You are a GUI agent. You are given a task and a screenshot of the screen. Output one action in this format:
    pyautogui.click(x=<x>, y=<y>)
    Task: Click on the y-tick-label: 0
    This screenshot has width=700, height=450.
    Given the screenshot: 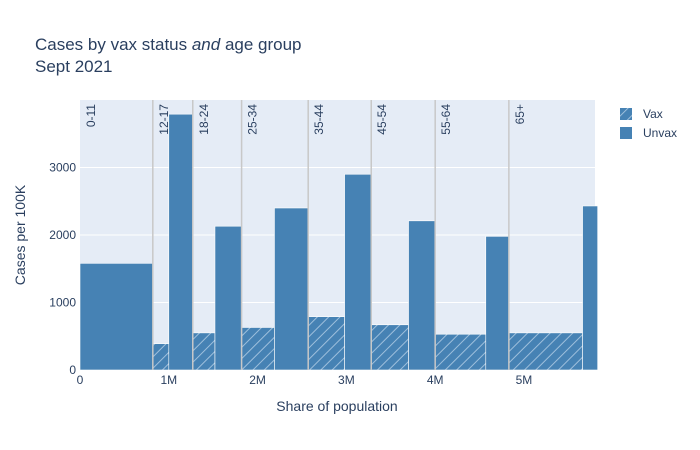 What is the action you would take?
    pyautogui.click(x=72, y=370)
    